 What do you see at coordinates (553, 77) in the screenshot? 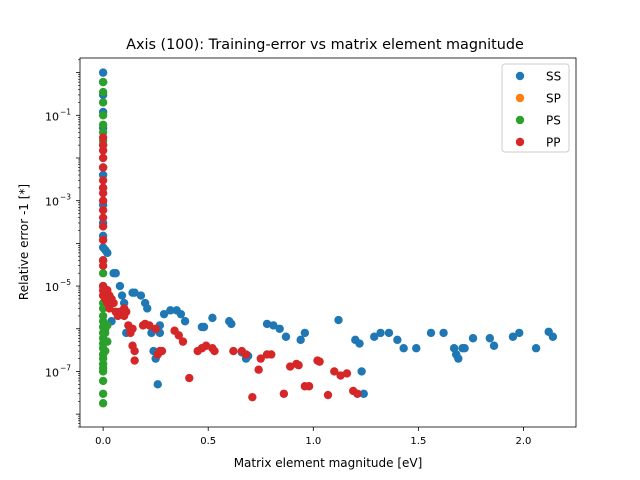
I see `legend-label: SS` at bounding box center [553, 77].